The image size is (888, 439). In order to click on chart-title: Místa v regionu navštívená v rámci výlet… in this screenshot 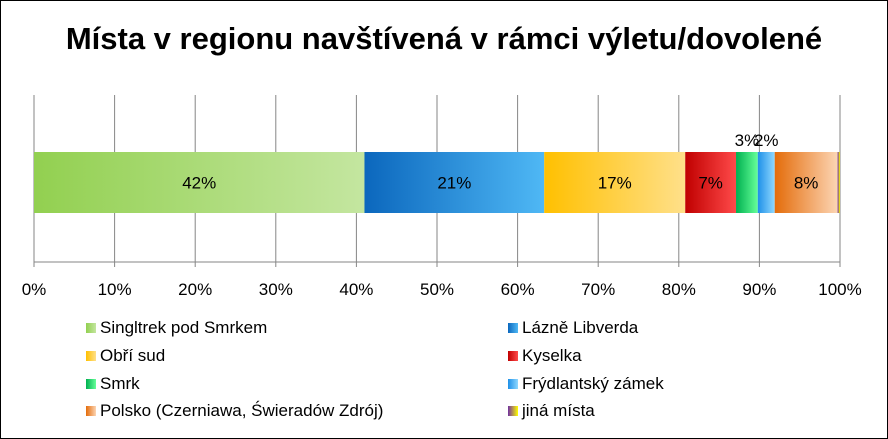, I will do `click(444, 38)`.